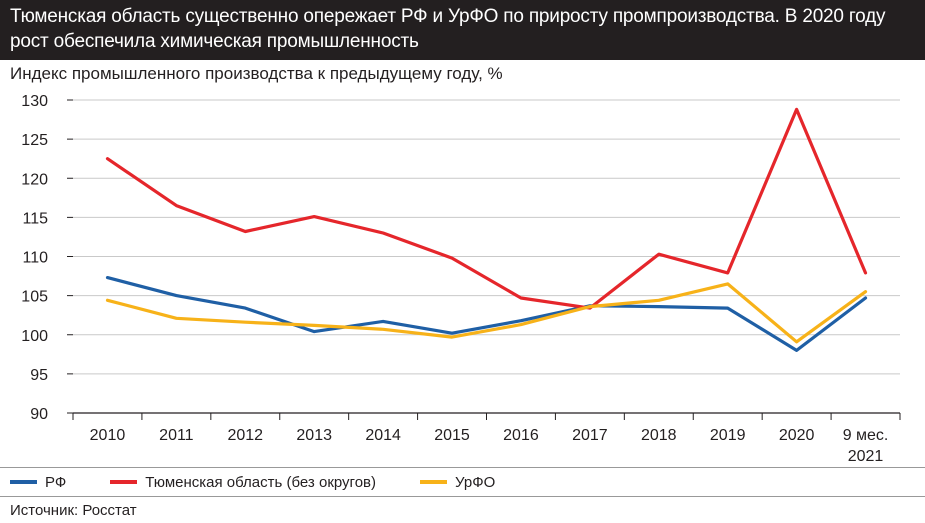 This screenshot has height=523, width=925. I want to click on y-tick-label: 95, so click(39, 375).